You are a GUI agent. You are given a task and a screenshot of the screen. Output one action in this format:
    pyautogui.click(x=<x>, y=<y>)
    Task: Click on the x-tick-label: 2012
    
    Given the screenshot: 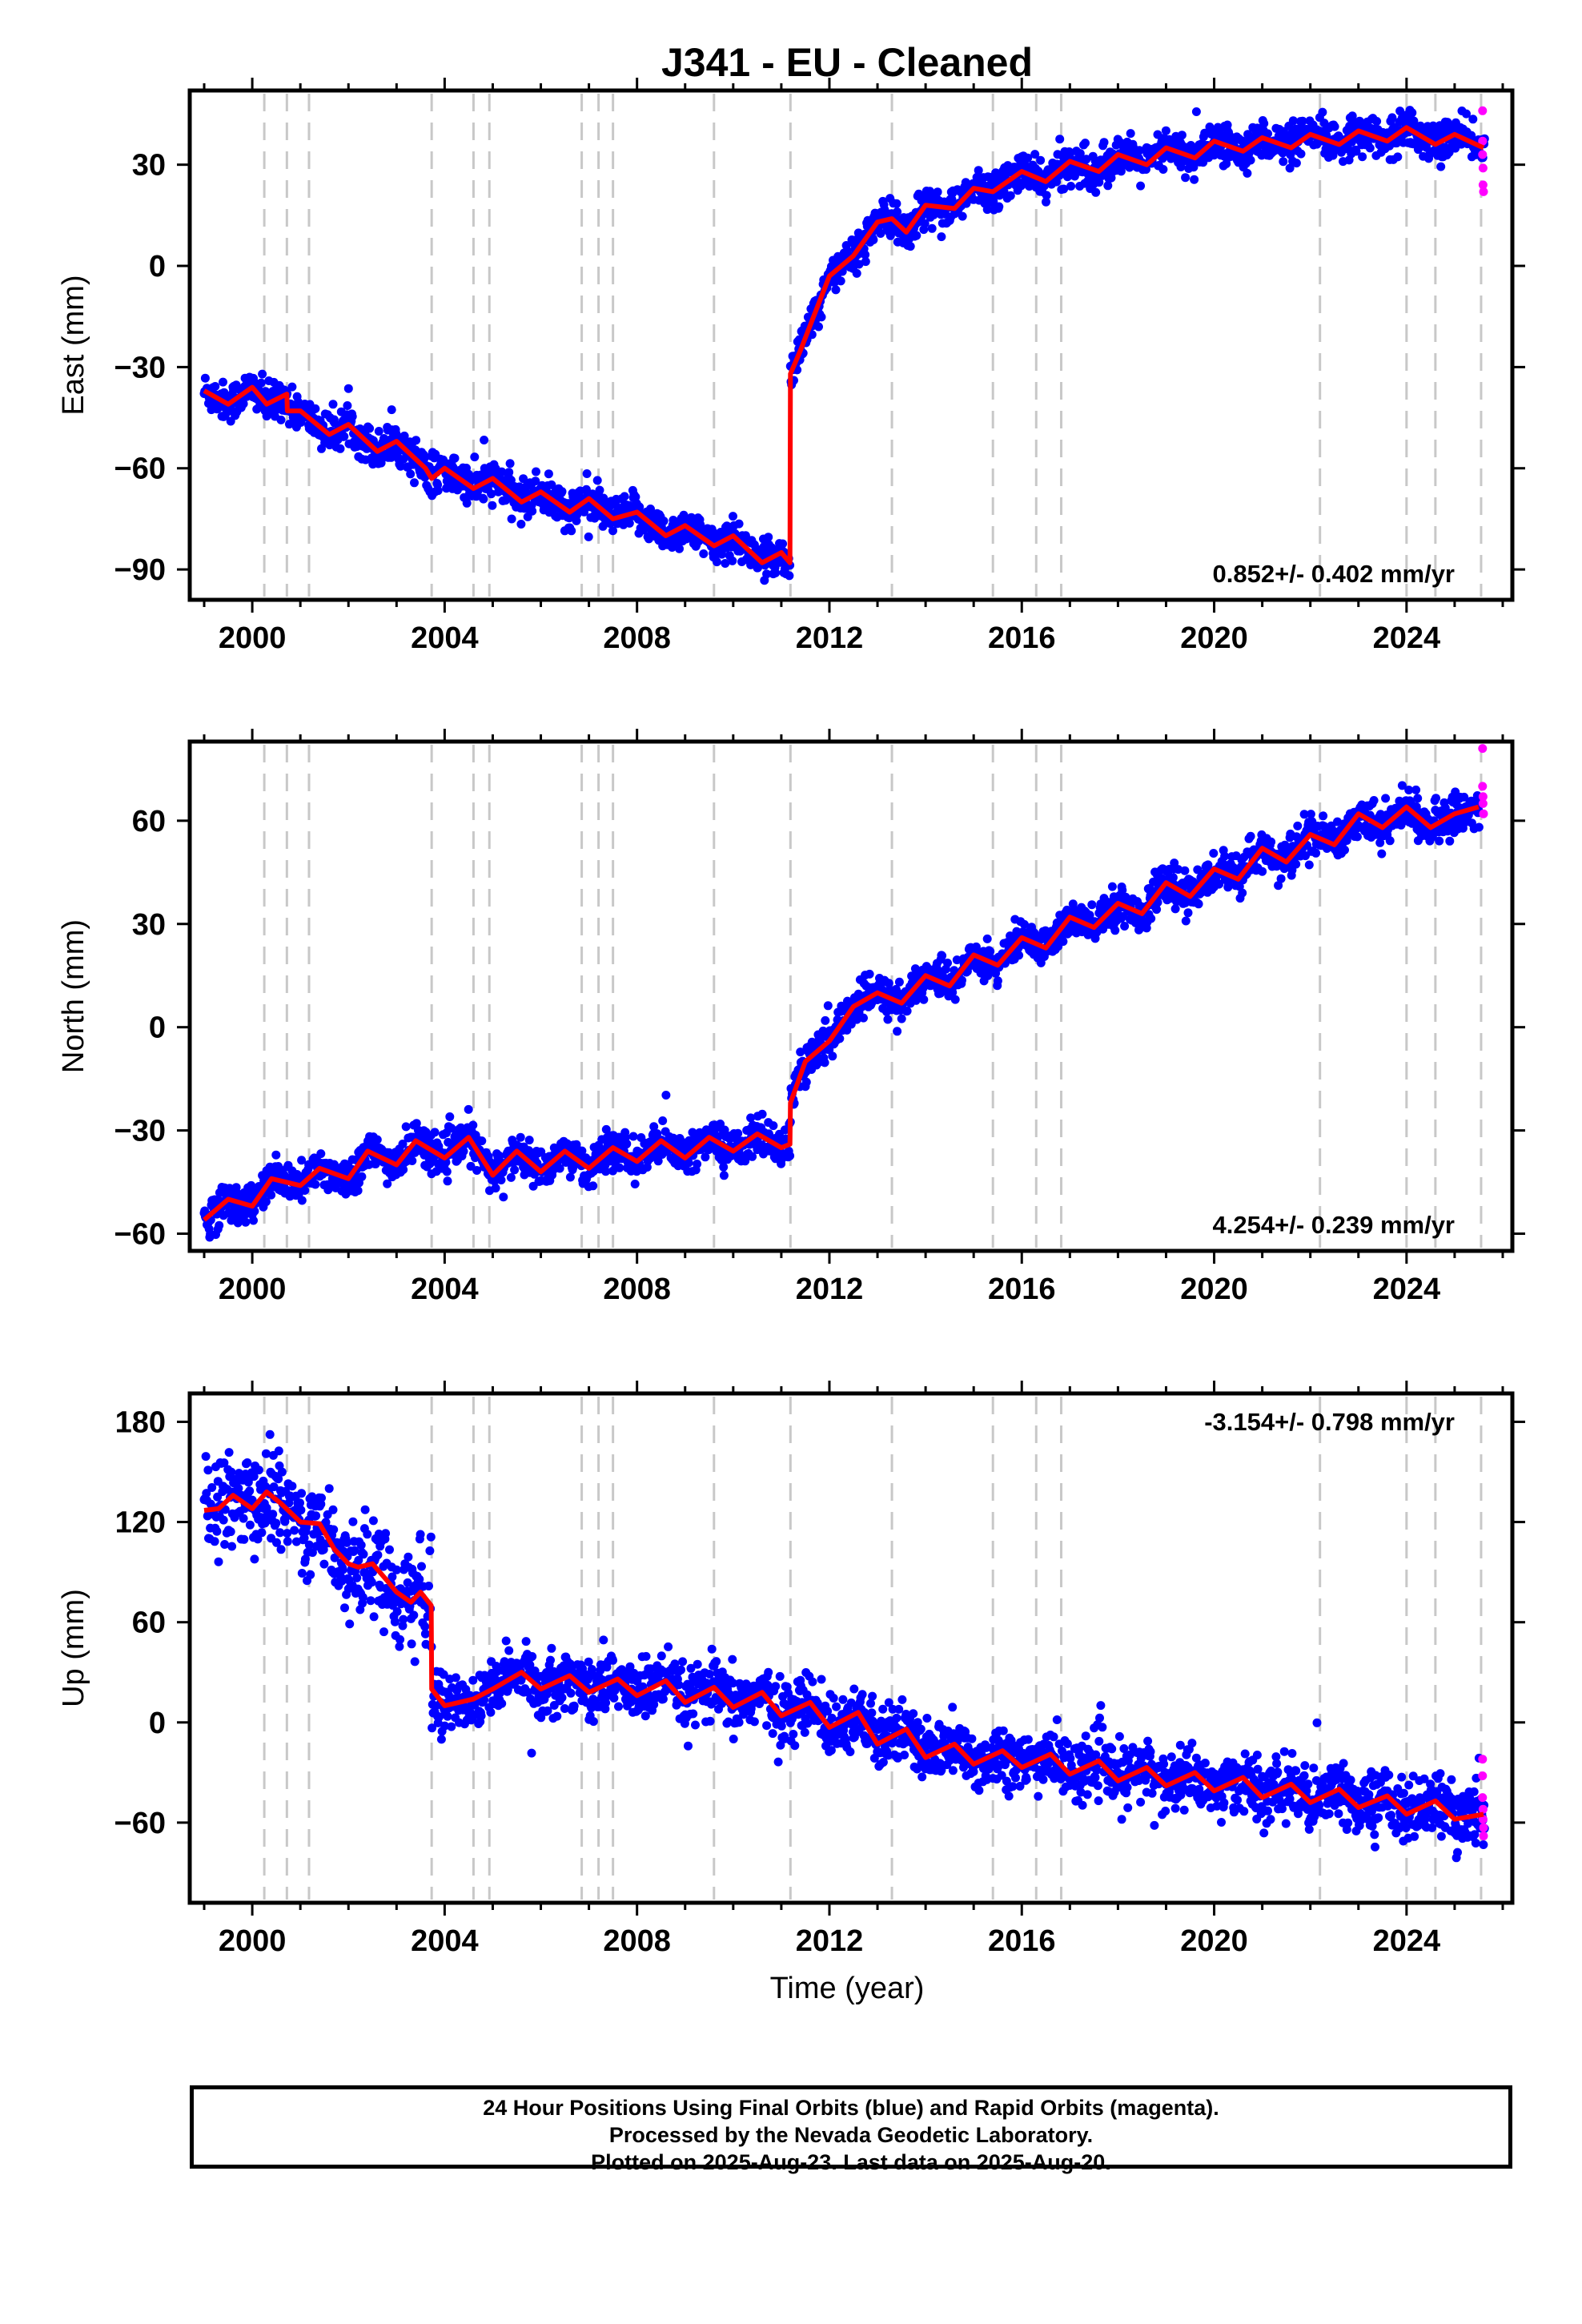 What is the action you would take?
    pyautogui.click(x=830, y=1289)
    